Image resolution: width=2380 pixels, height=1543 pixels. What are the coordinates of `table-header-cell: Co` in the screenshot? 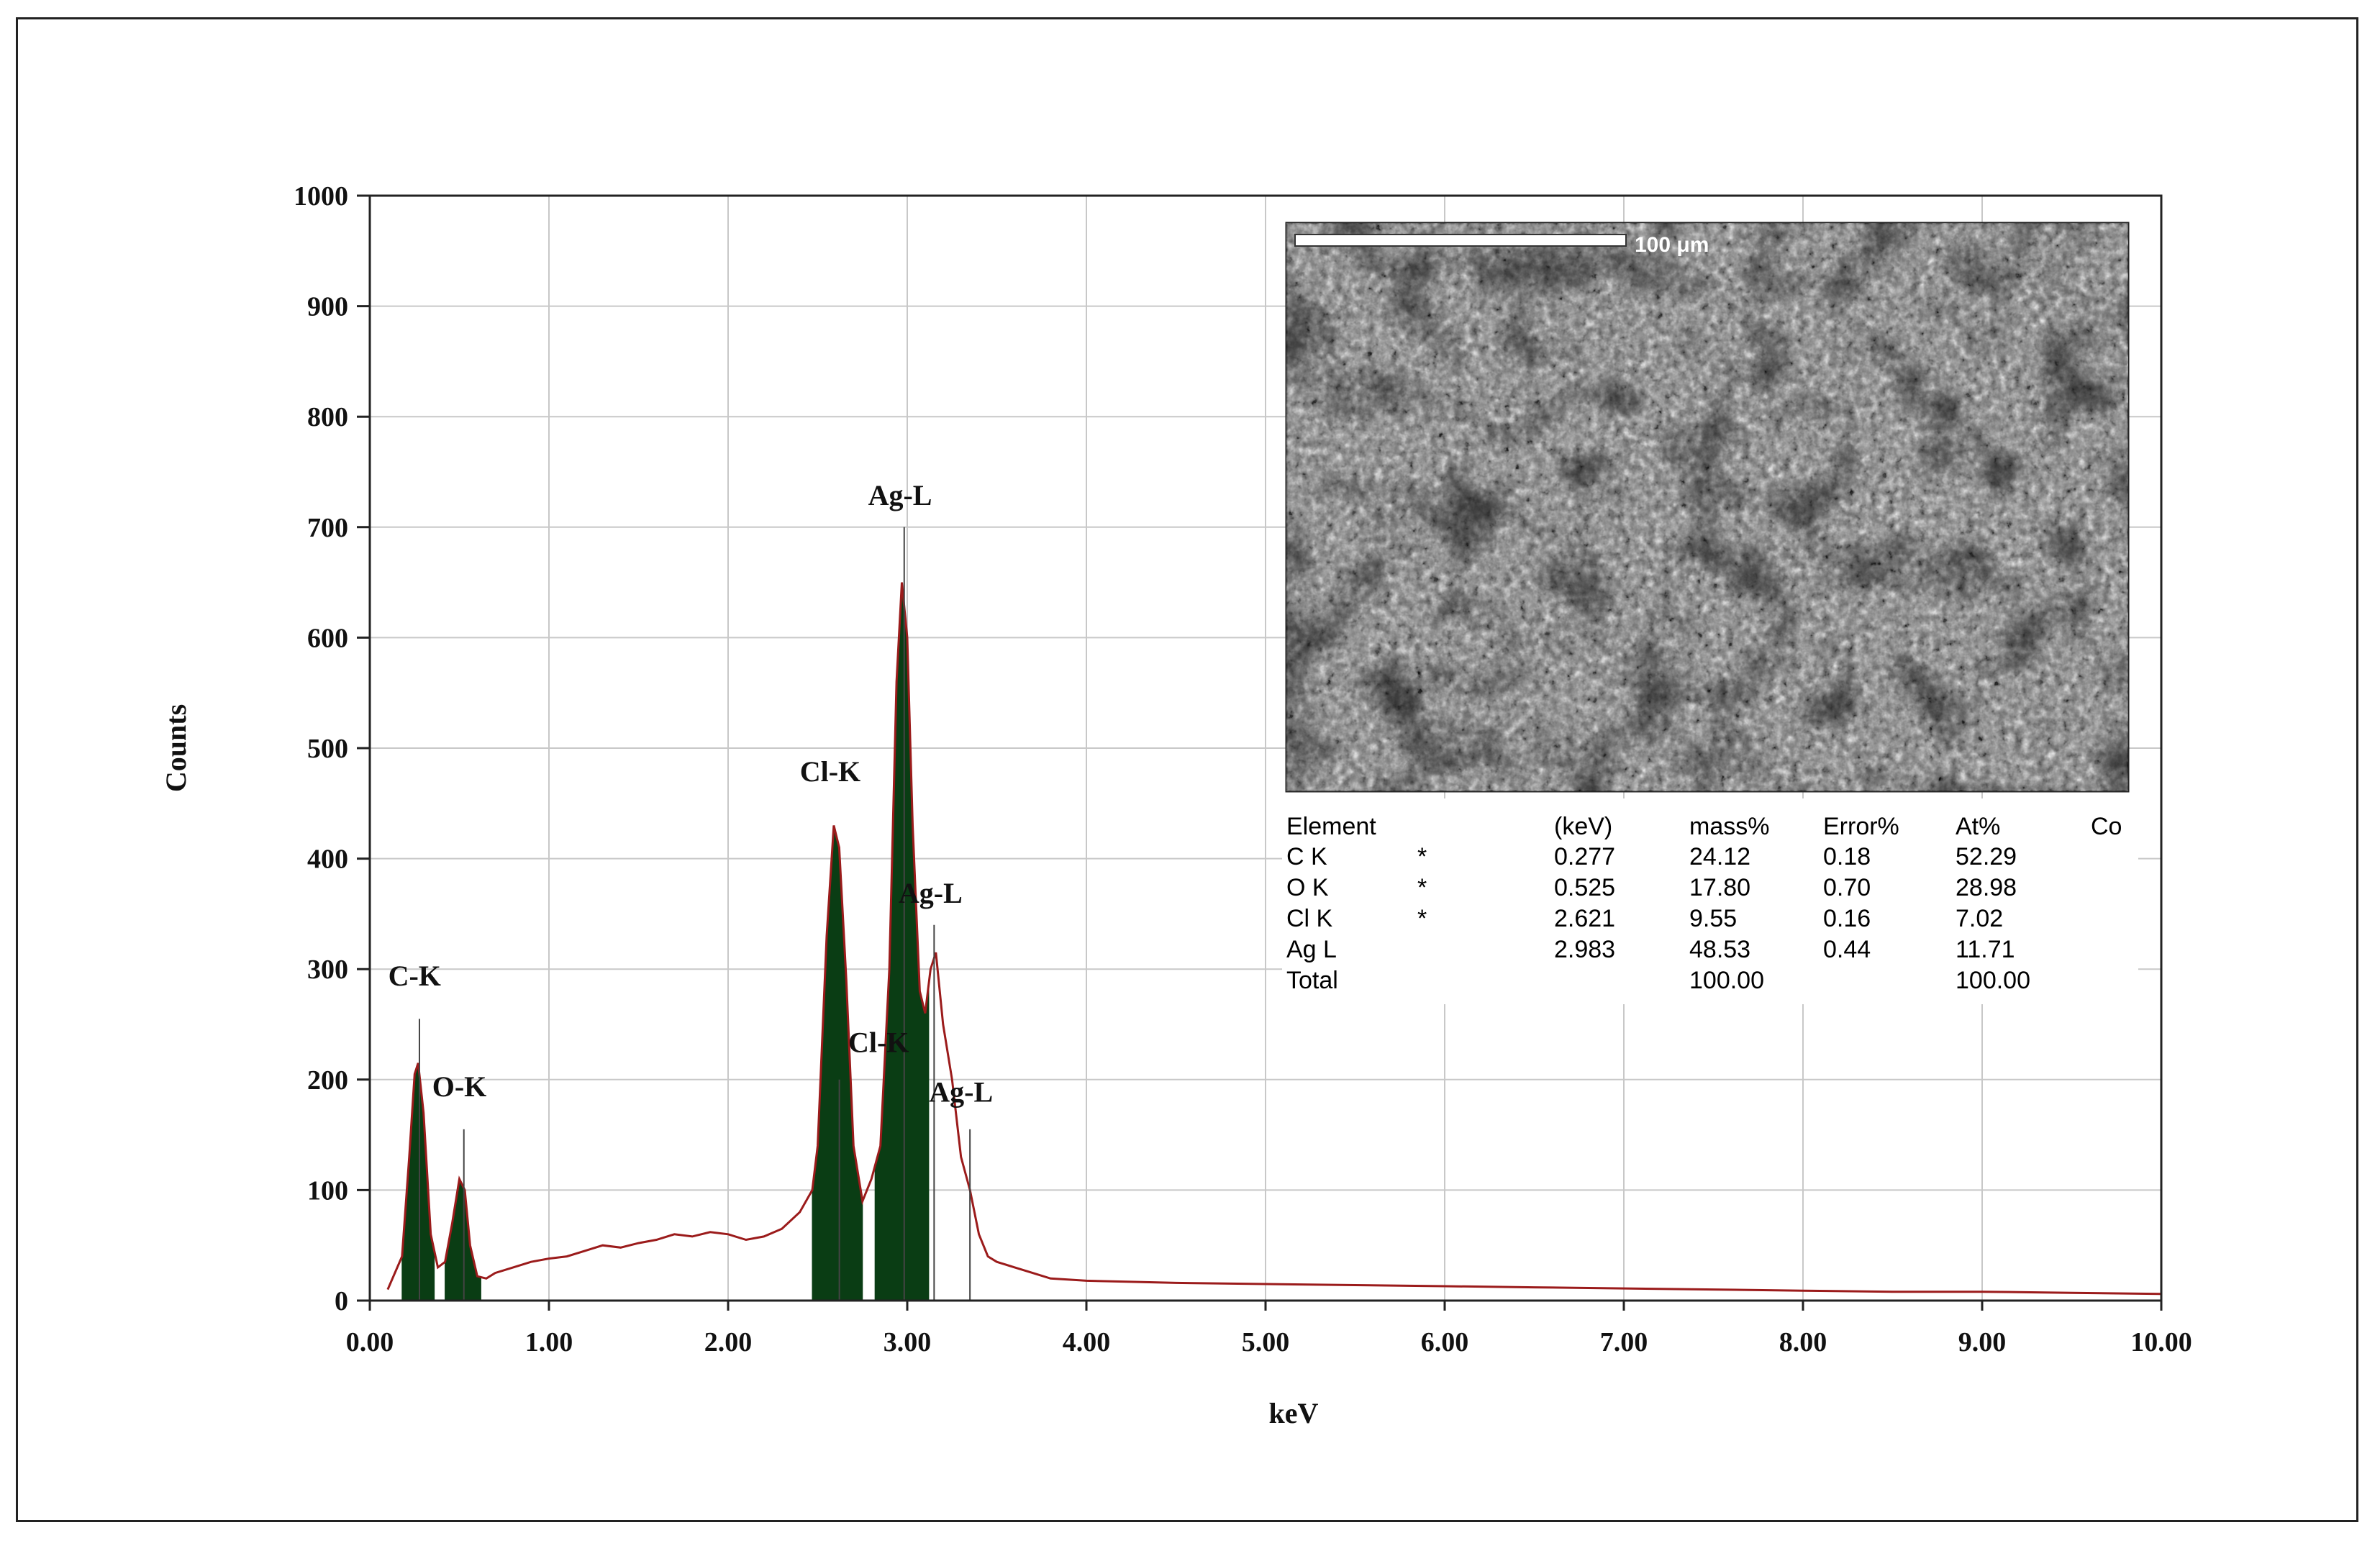 It's located at (2106, 826).